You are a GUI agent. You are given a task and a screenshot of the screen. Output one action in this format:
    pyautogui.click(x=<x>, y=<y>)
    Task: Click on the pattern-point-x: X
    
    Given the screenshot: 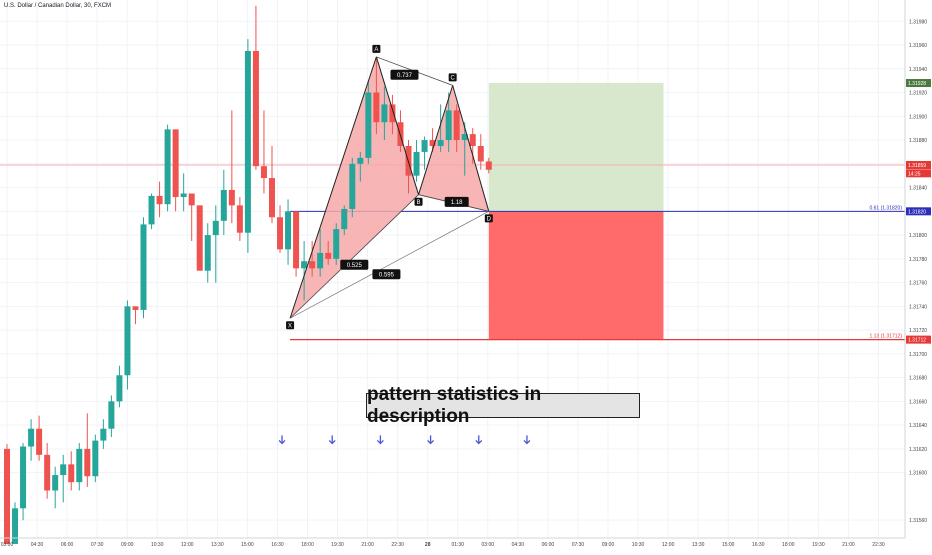 What is the action you would take?
    pyautogui.click(x=290, y=325)
    